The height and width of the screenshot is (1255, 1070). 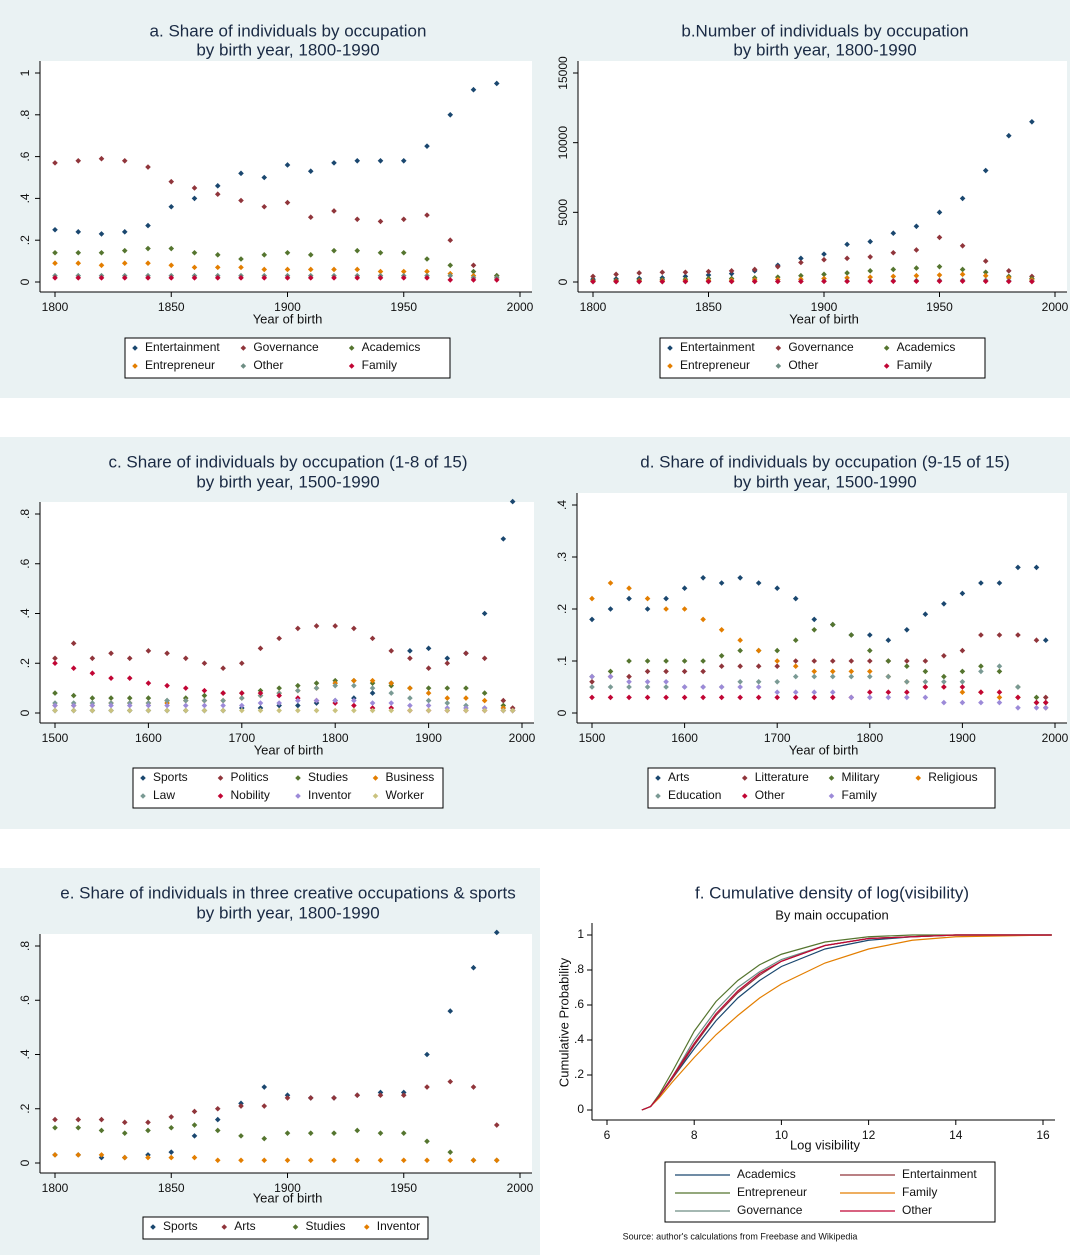 I want to click on legend-label: Entertainment, so click(x=182, y=347).